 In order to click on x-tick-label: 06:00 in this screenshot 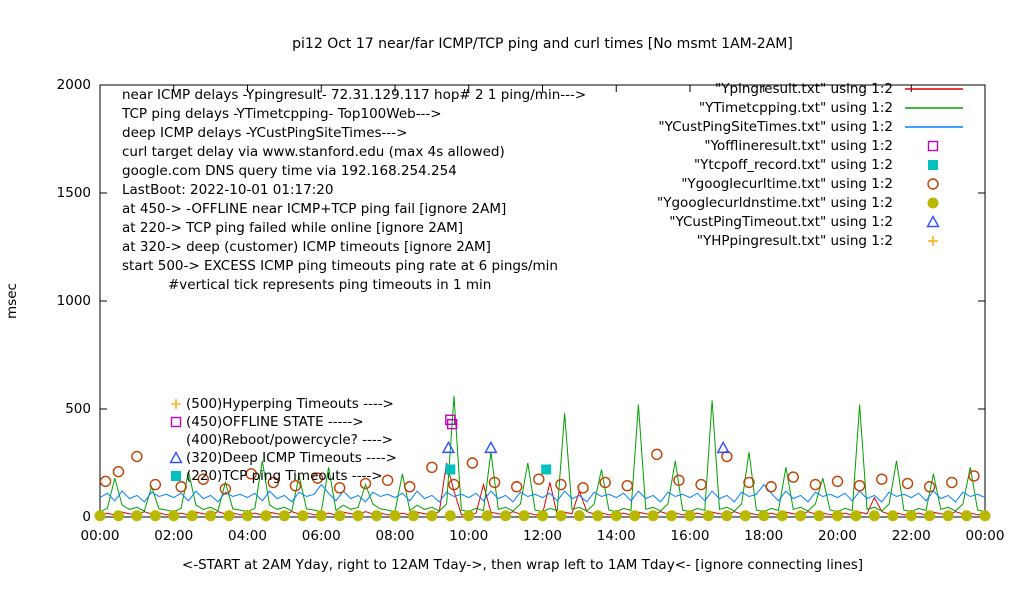, I will do `click(321, 536)`.